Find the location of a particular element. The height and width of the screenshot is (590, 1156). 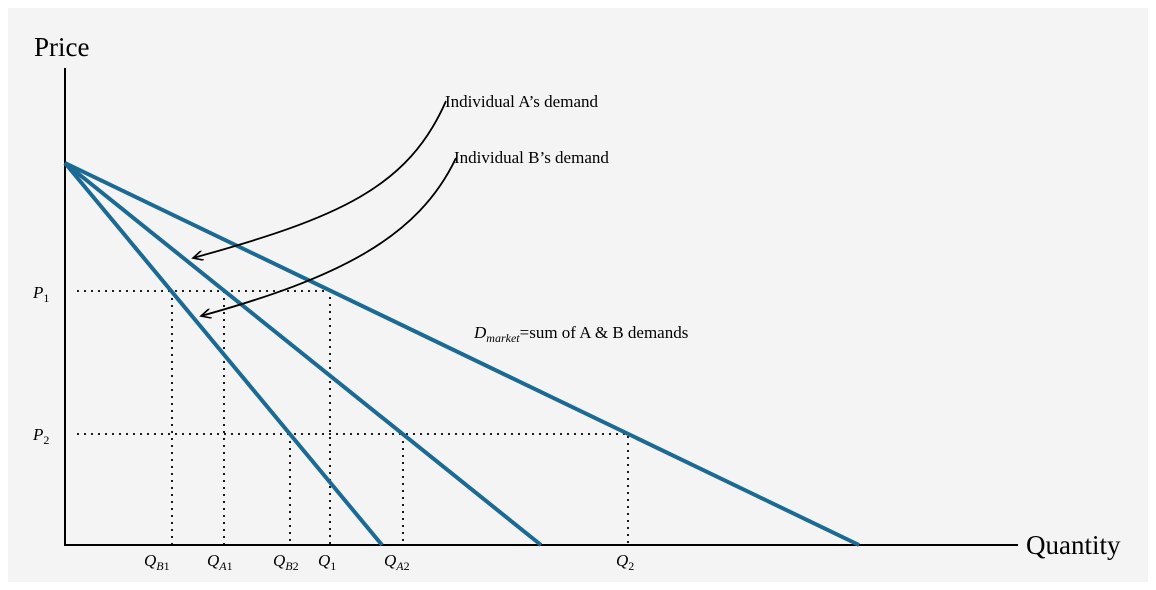

market-demand-label: Dmarket=sum of A & B demands is located at coordinates (580, 334).